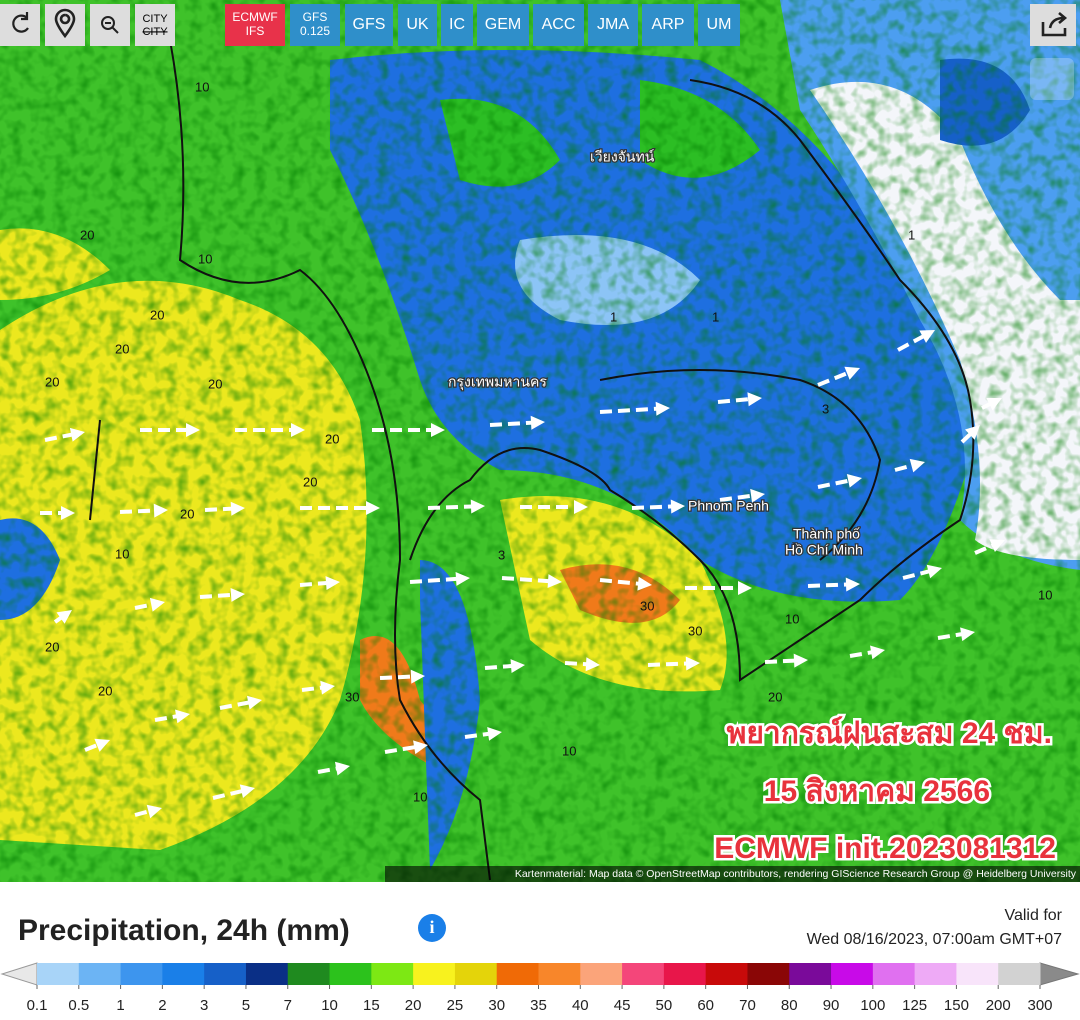 The height and width of the screenshot is (1020, 1080). Describe the element at coordinates (705, 1005) in the screenshot. I see `scale-label: 60` at that location.